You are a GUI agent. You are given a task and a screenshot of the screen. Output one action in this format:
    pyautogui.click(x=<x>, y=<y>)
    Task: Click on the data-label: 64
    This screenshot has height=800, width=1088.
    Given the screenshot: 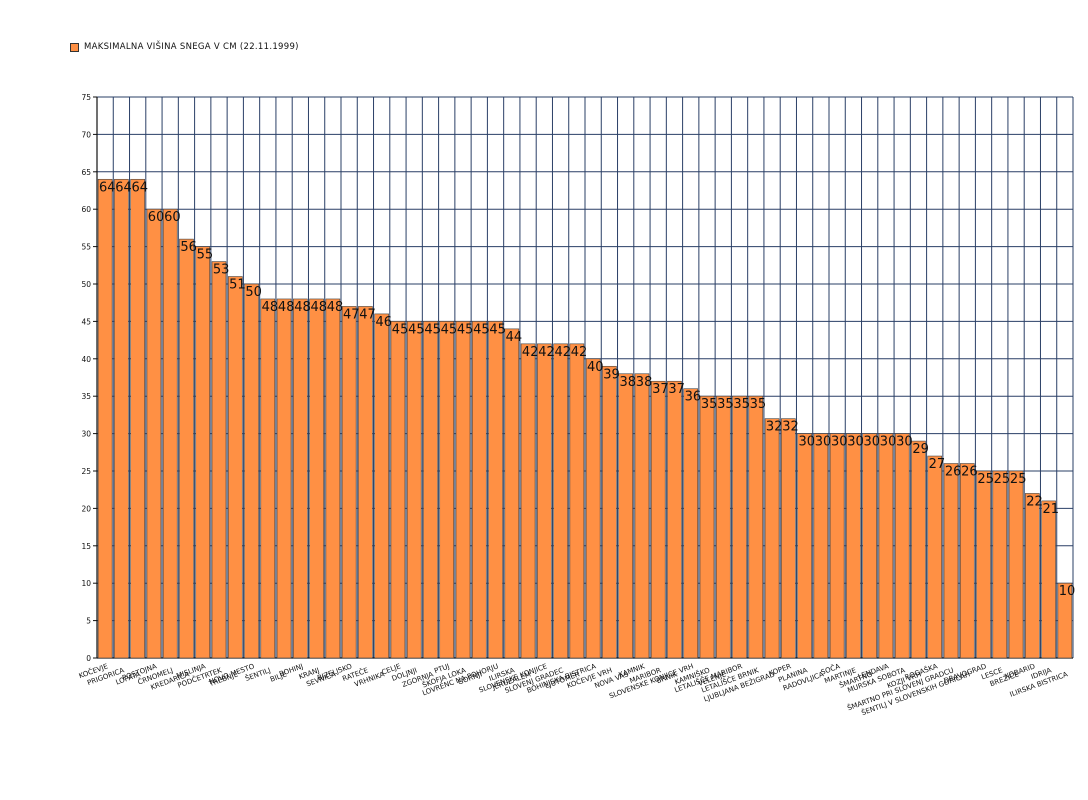 What is the action you would take?
    pyautogui.click(x=107, y=187)
    